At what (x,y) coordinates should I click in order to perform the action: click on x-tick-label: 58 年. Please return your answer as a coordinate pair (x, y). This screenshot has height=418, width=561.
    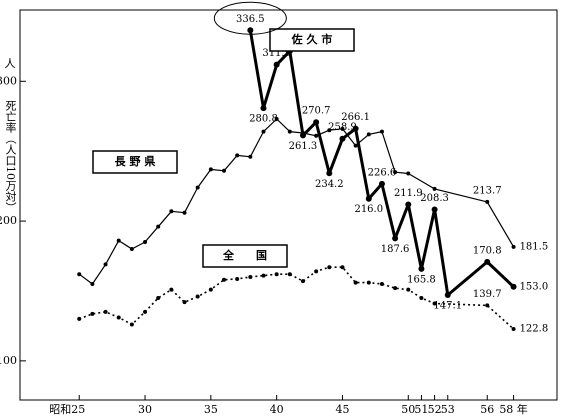
    Looking at the image, I should click on (513, 409).